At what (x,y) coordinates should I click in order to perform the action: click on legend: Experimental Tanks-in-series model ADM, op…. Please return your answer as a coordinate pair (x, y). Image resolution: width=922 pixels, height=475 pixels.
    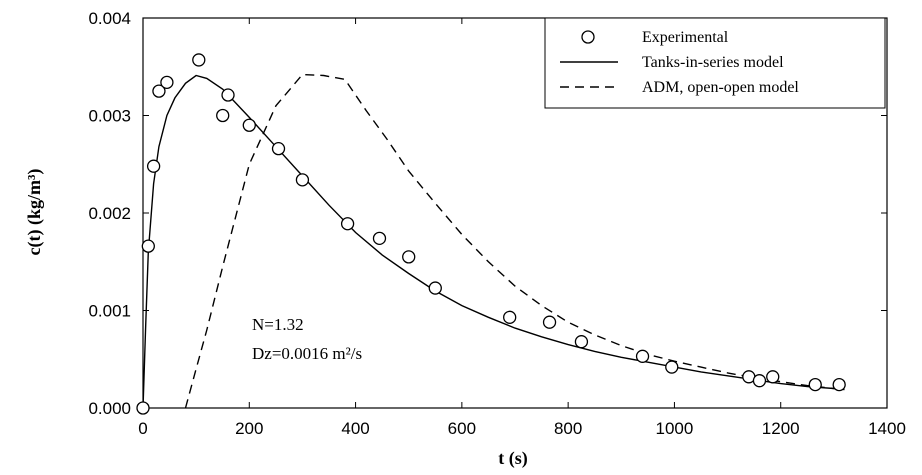
    Looking at the image, I should click on (715, 63).